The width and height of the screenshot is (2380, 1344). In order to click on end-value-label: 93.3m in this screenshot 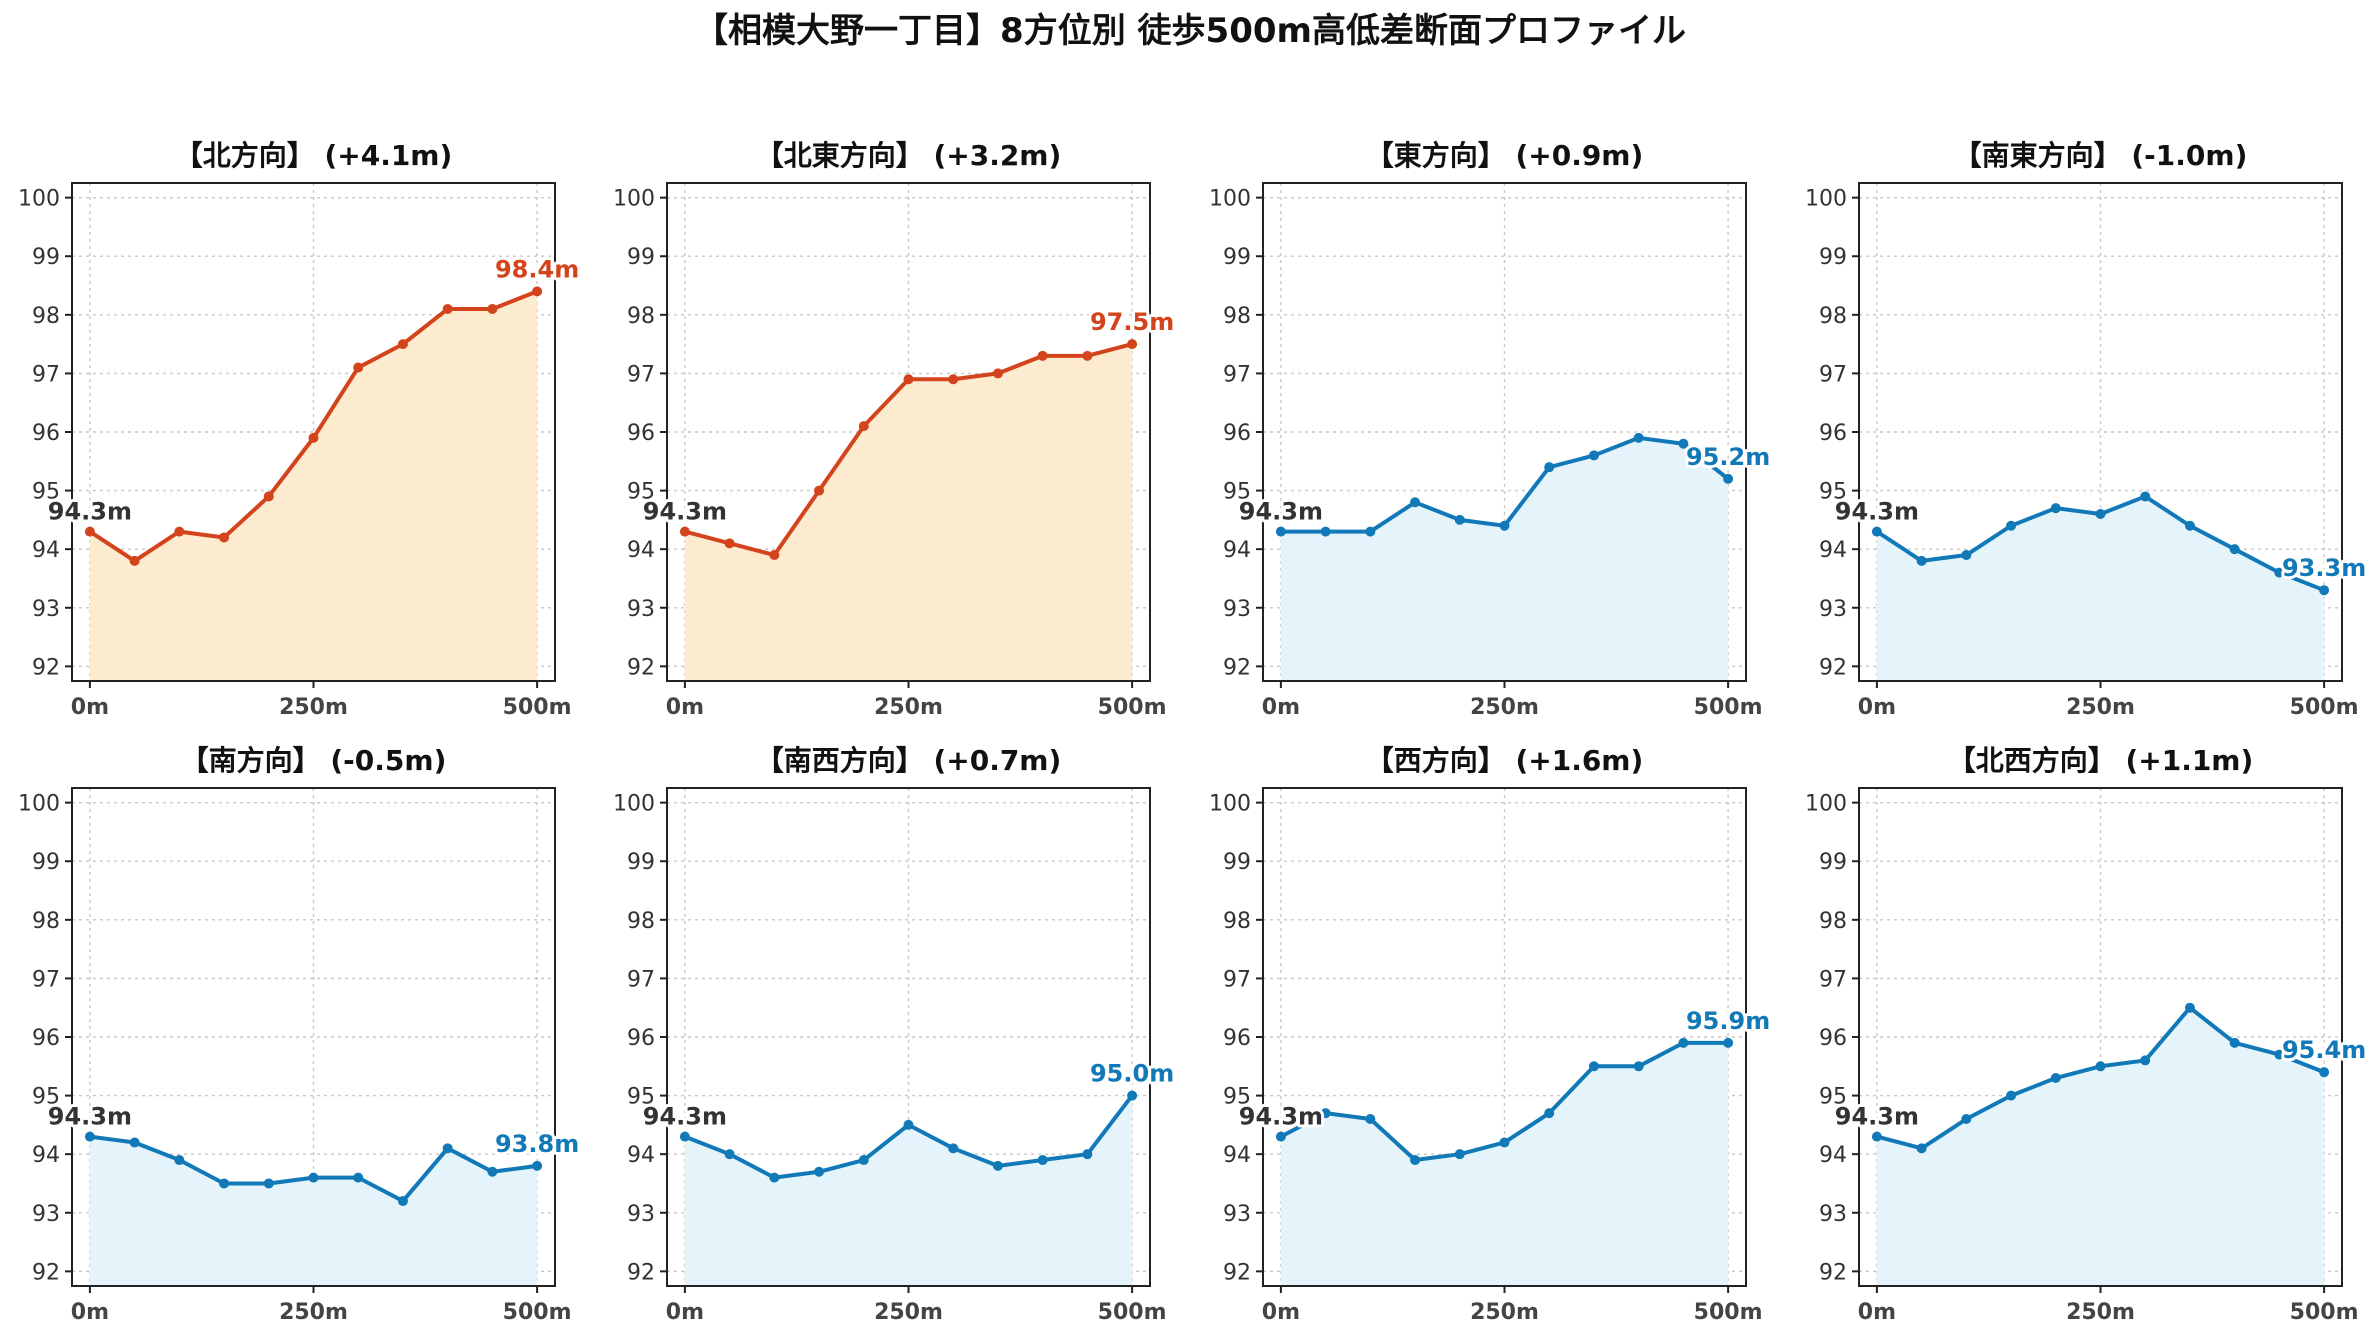, I will do `click(2324, 568)`.